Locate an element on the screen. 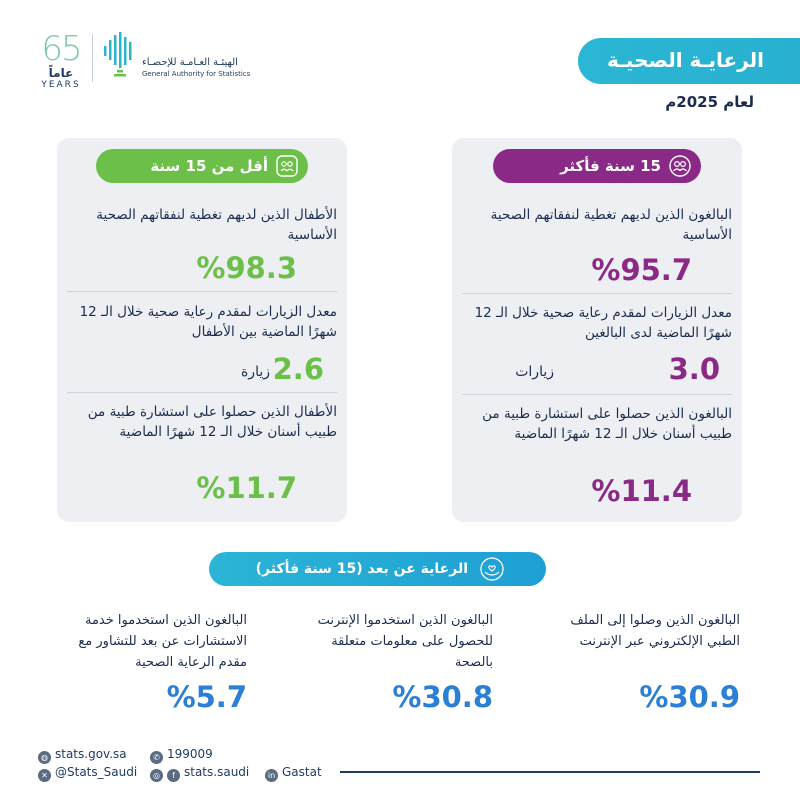 Image resolution: width=800 pixels, height=800 pixels. remote-care-banner: الرعاية عن بعد (15 سنة فأكثر) is located at coordinates (377, 569).